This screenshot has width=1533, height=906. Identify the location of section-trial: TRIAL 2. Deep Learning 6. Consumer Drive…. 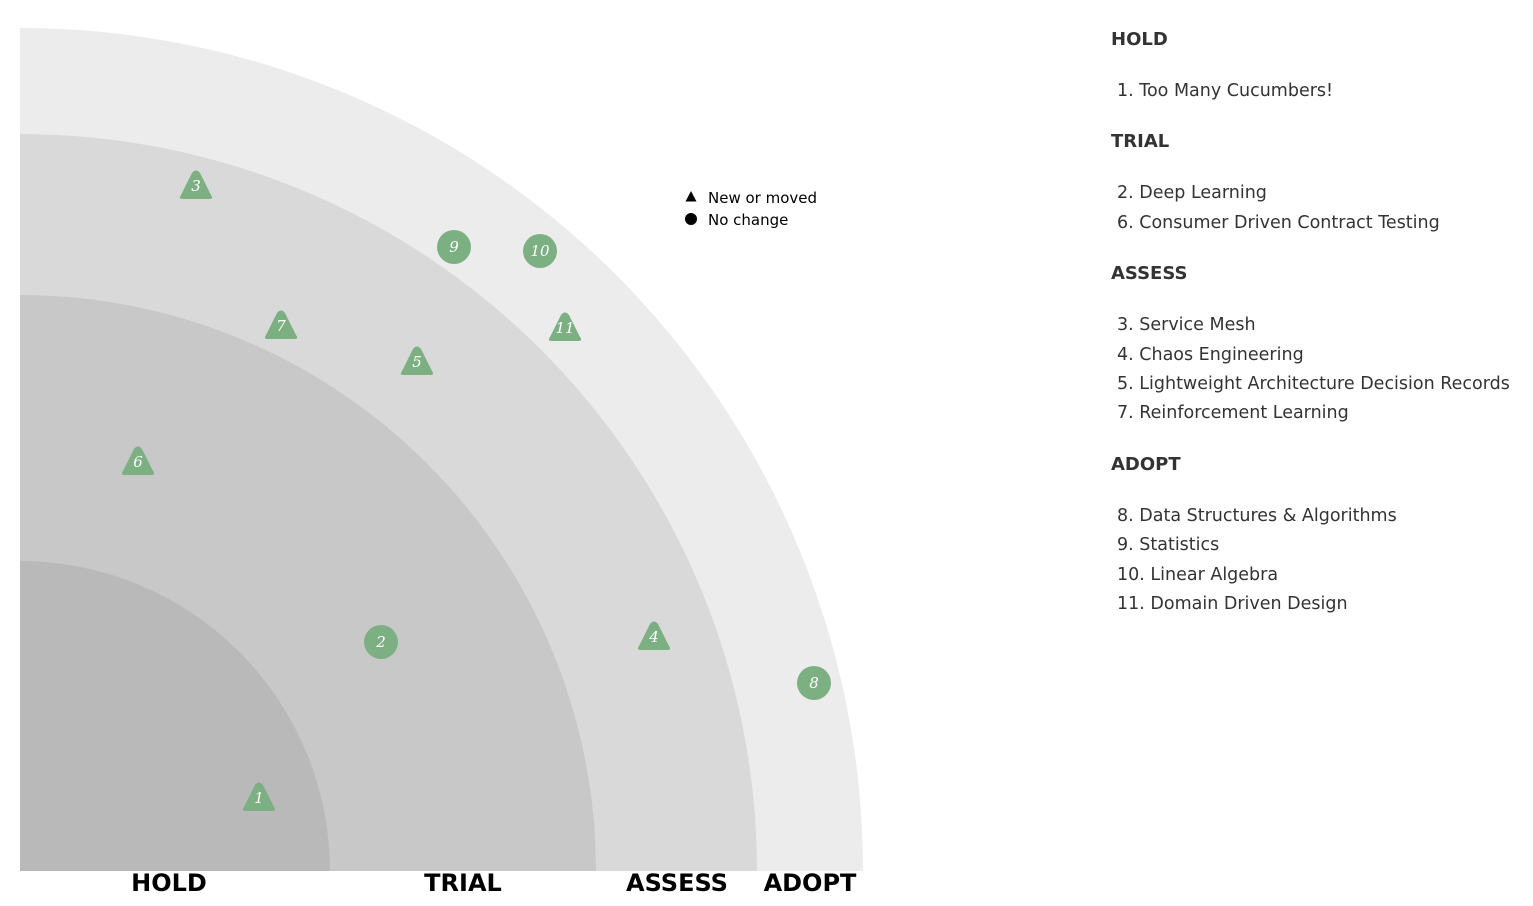
(1318, 184).